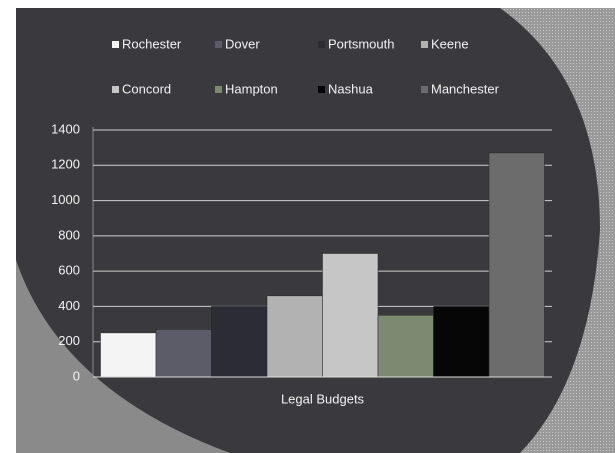 The image size is (615, 453). I want to click on y-tick-label: 400, so click(69, 305).